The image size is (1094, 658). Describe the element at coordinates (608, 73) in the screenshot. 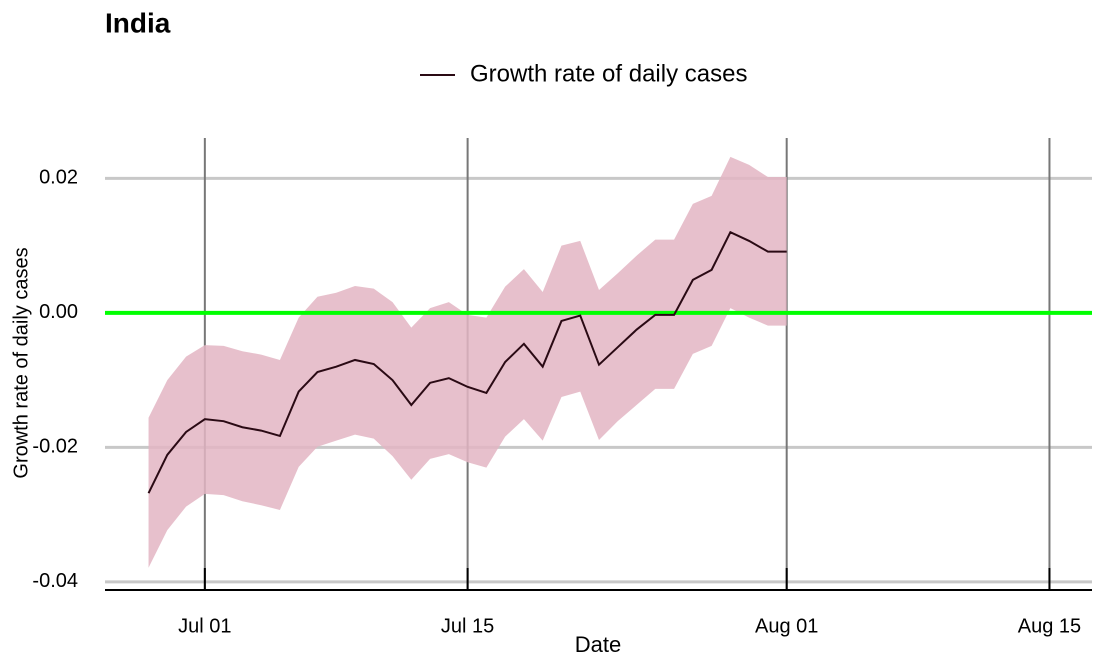

I see `legend-label: Growth rate of daily cases` at that location.